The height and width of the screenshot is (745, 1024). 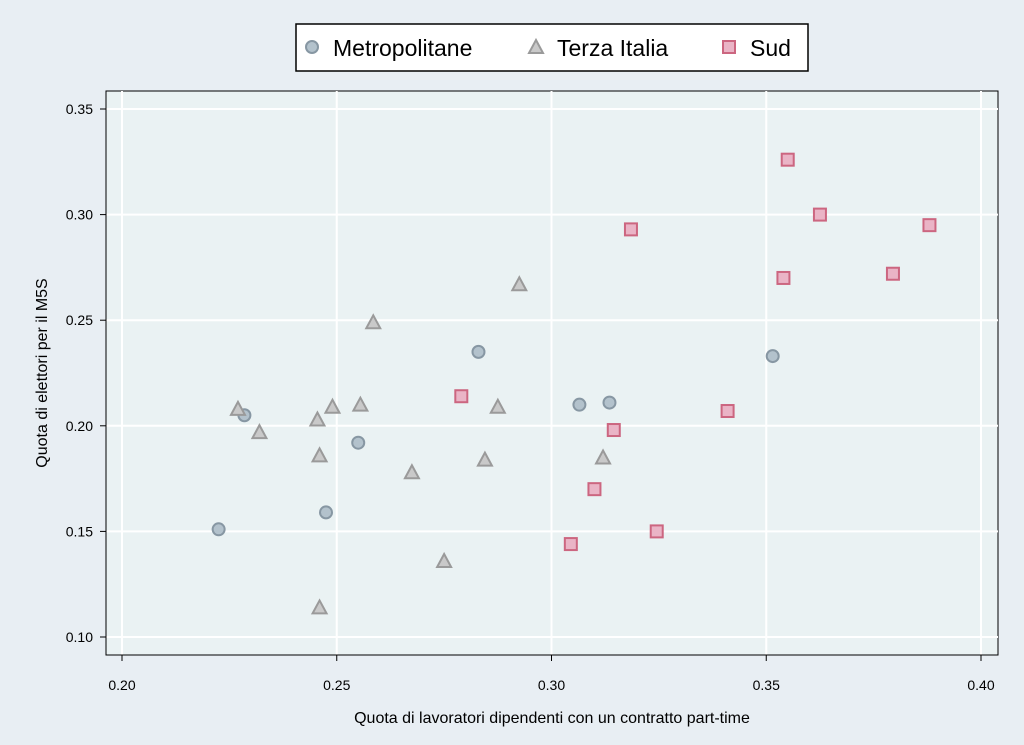 I want to click on y-tick-label: 0.20, so click(x=79, y=426).